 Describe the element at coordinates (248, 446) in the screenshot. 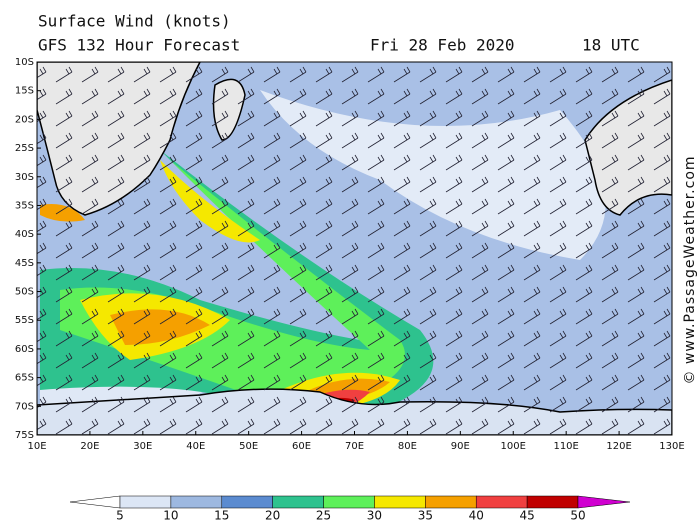

I see `lon-label: 50E` at that location.